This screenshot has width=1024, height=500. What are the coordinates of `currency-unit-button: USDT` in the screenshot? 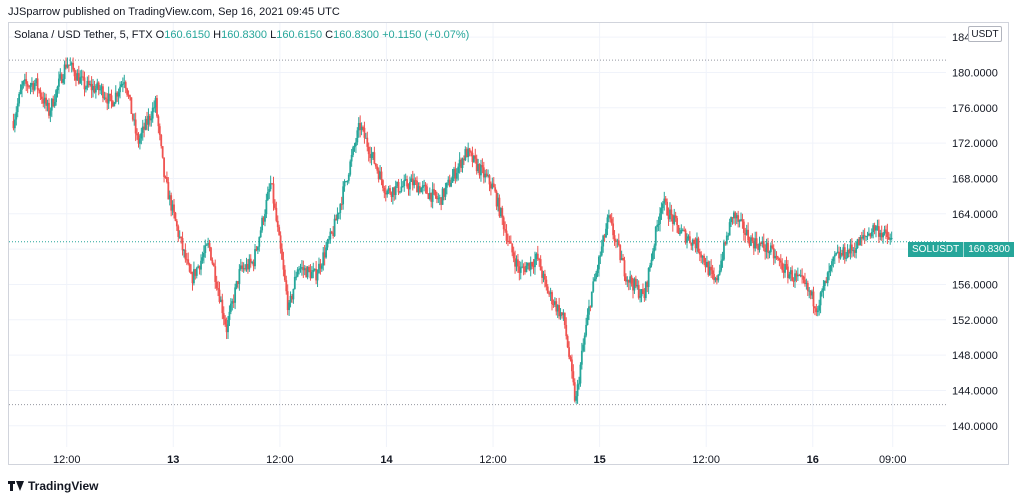 It's located at (985, 34).